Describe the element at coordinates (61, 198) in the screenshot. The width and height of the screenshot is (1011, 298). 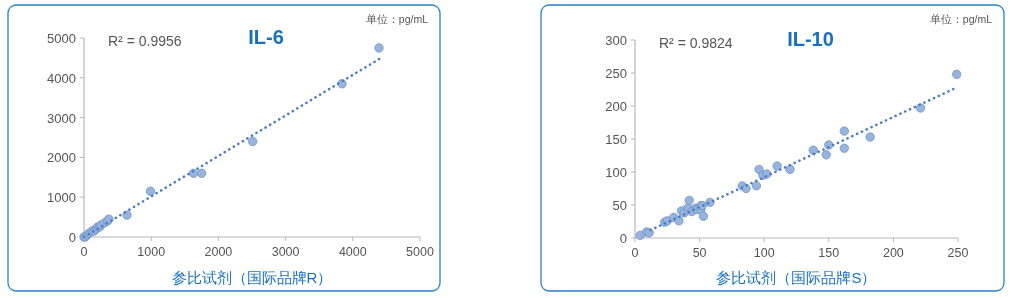
I see `y-tick-label: 1000` at that location.